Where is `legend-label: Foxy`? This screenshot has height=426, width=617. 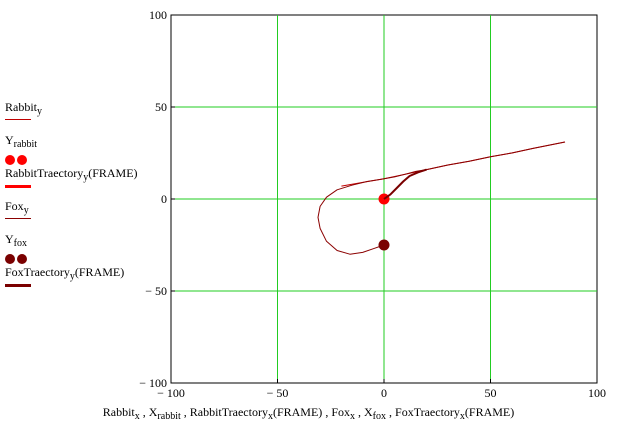 legend-label: Foxy is located at coordinates (17, 207).